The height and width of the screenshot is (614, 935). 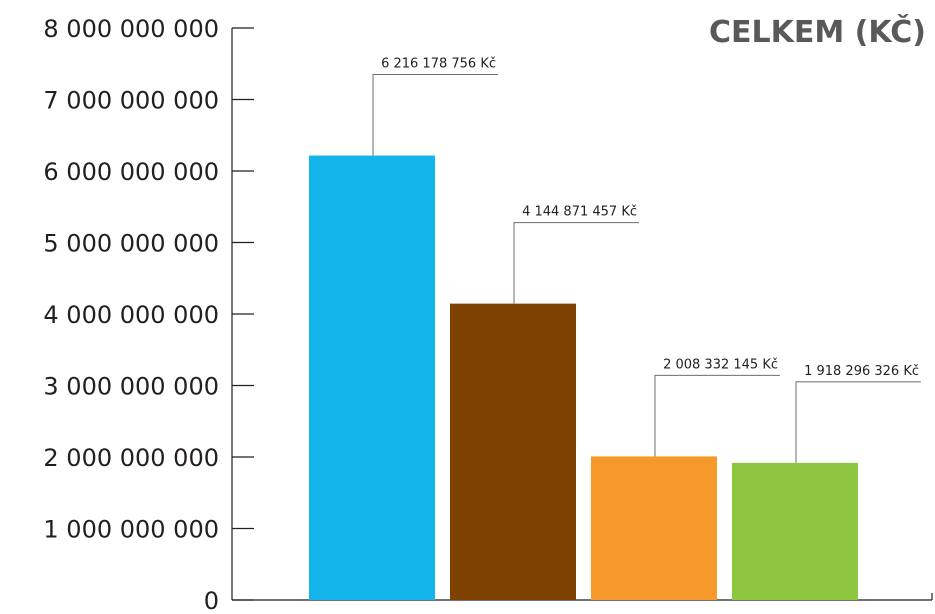 I want to click on y-tick-label: 6 000 000 000, so click(x=131, y=172).